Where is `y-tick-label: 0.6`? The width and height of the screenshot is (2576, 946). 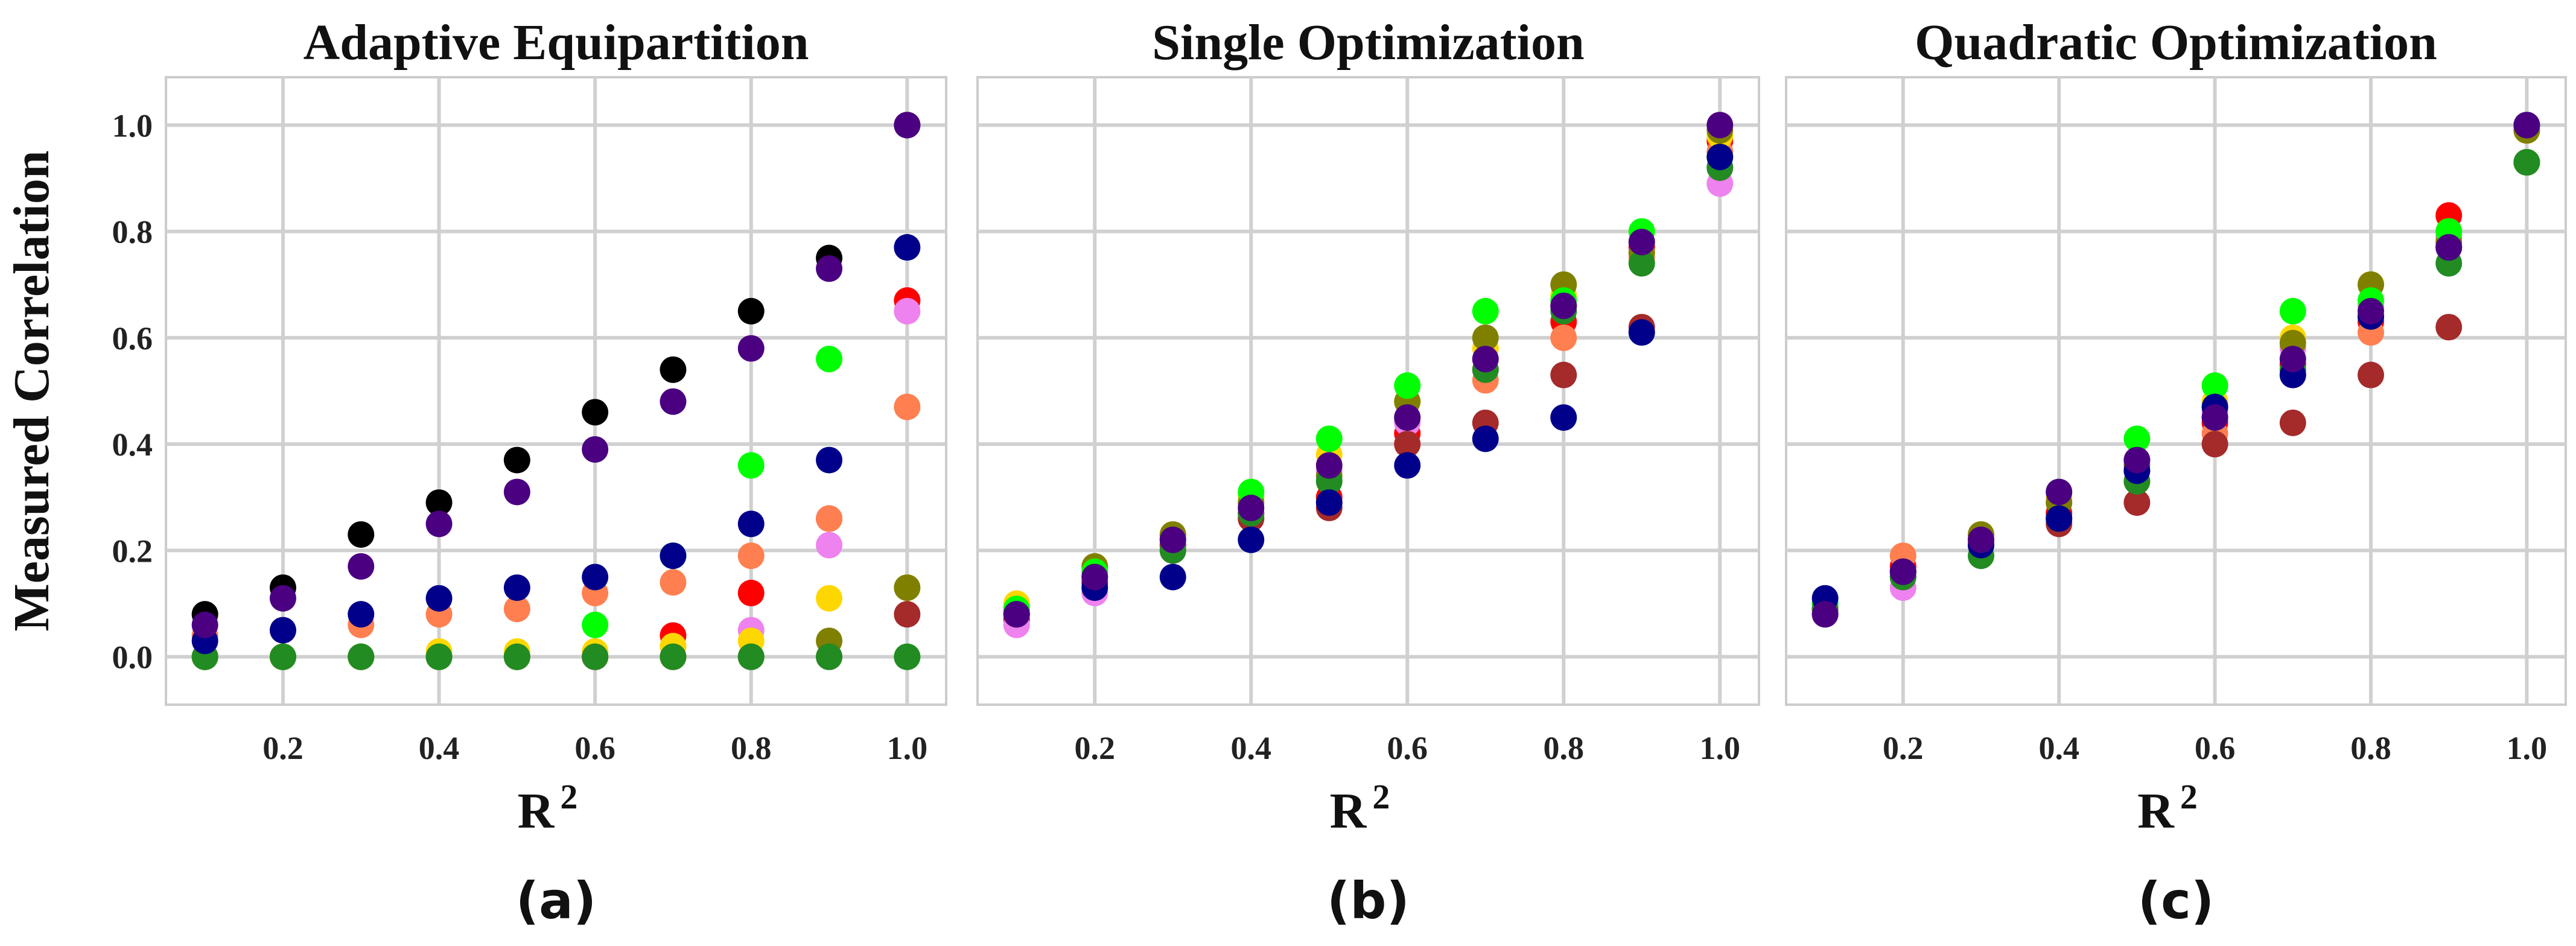 y-tick-label: 0.6 is located at coordinates (132, 338).